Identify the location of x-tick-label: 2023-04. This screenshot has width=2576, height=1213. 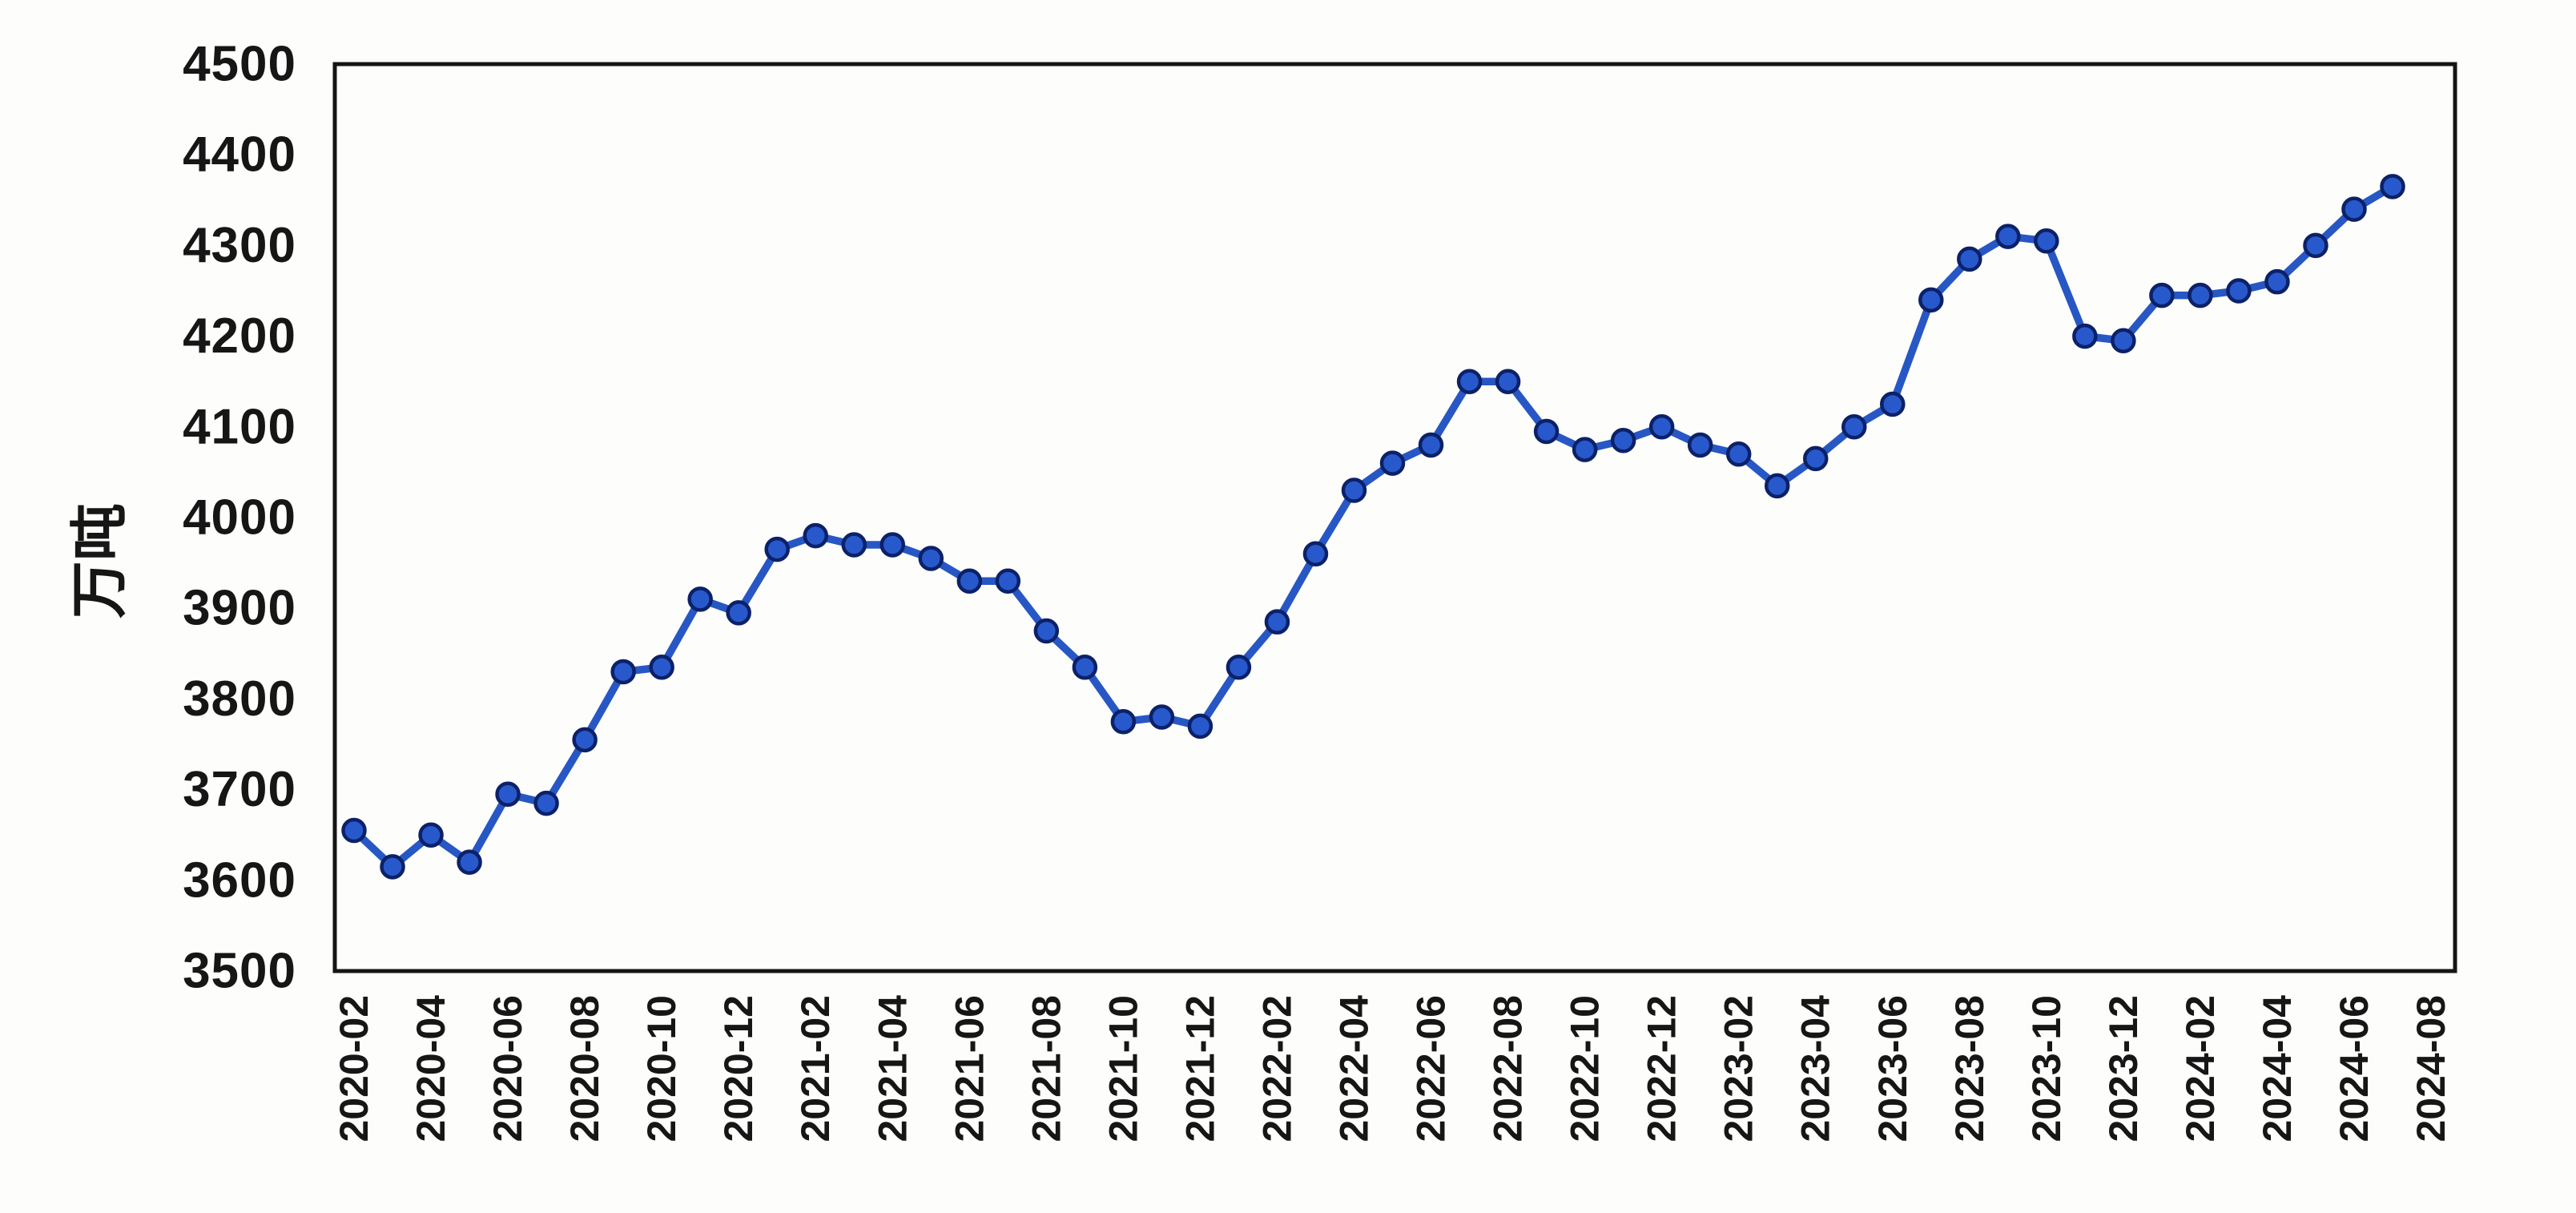
(1815, 1068).